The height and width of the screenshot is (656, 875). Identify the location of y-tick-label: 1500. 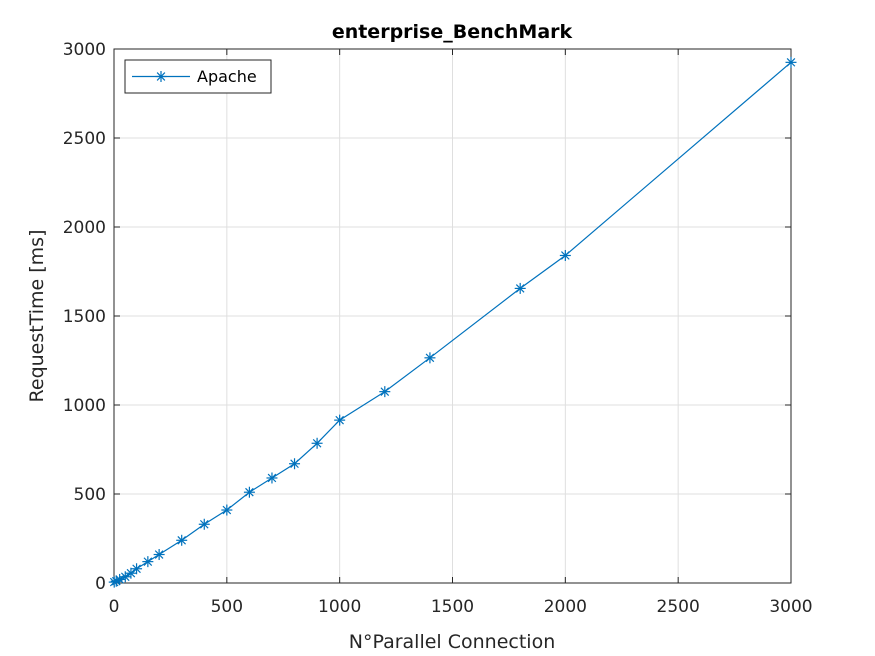
(84, 317).